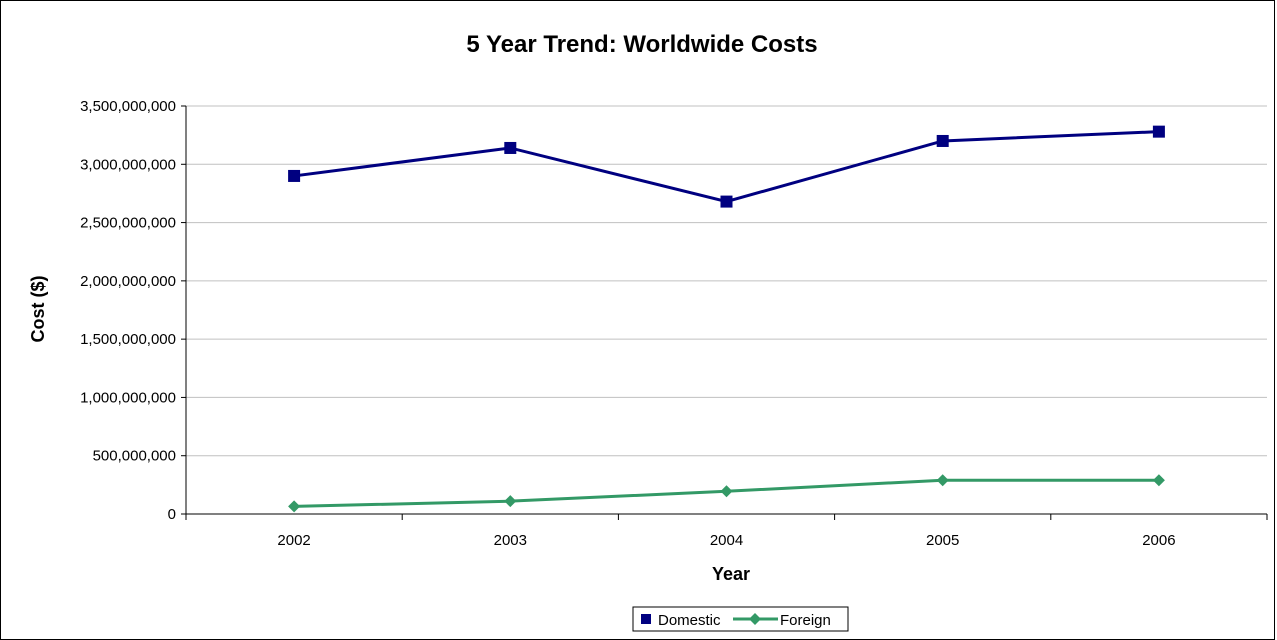 Image resolution: width=1277 pixels, height=640 pixels. What do you see at coordinates (646, 619) in the screenshot?
I see `legend-domestic-marker` at bounding box center [646, 619].